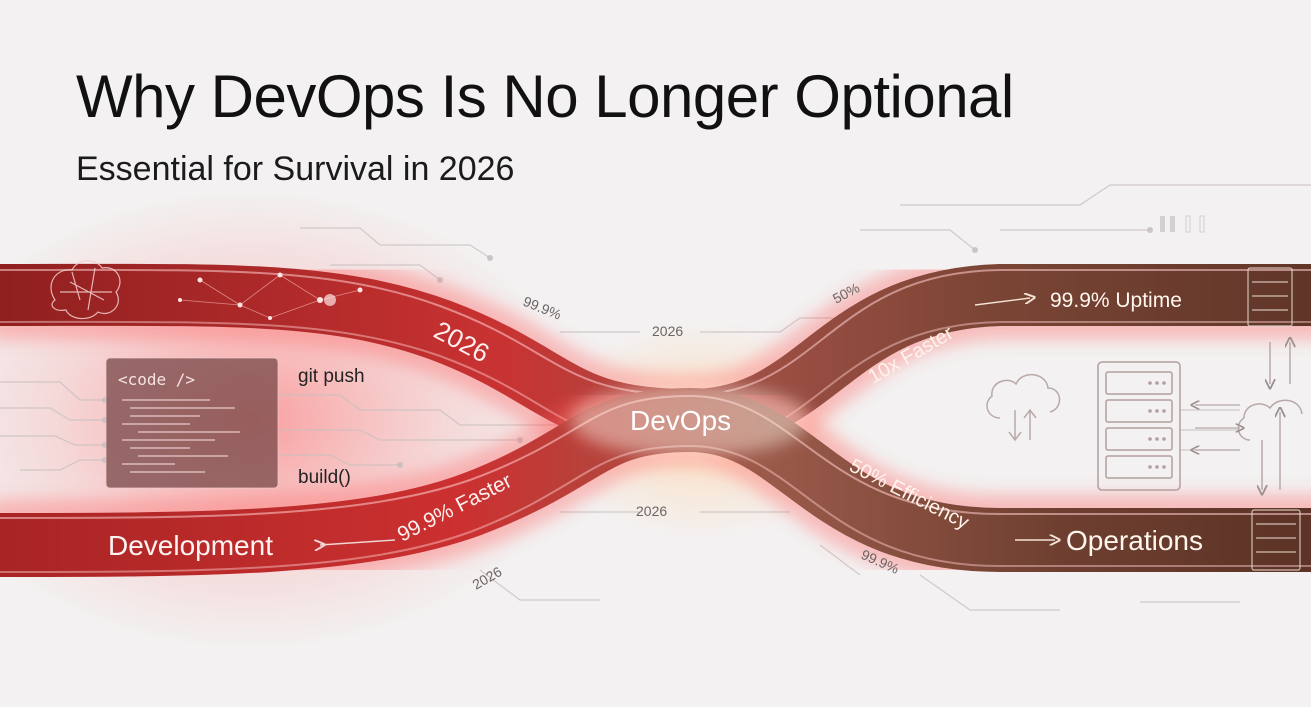 Image resolution: width=1311 pixels, height=707 pixels. What do you see at coordinates (1270, 416) in the screenshot?
I see `cloud-sync-icon` at bounding box center [1270, 416].